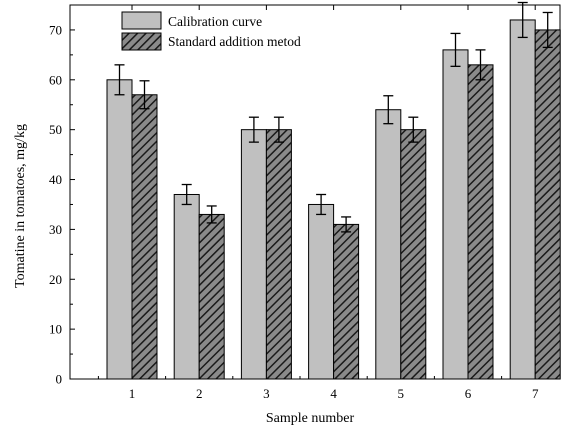  What do you see at coordinates (55, 279) in the screenshot?
I see `y-tick-label: 20` at bounding box center [55, 279].